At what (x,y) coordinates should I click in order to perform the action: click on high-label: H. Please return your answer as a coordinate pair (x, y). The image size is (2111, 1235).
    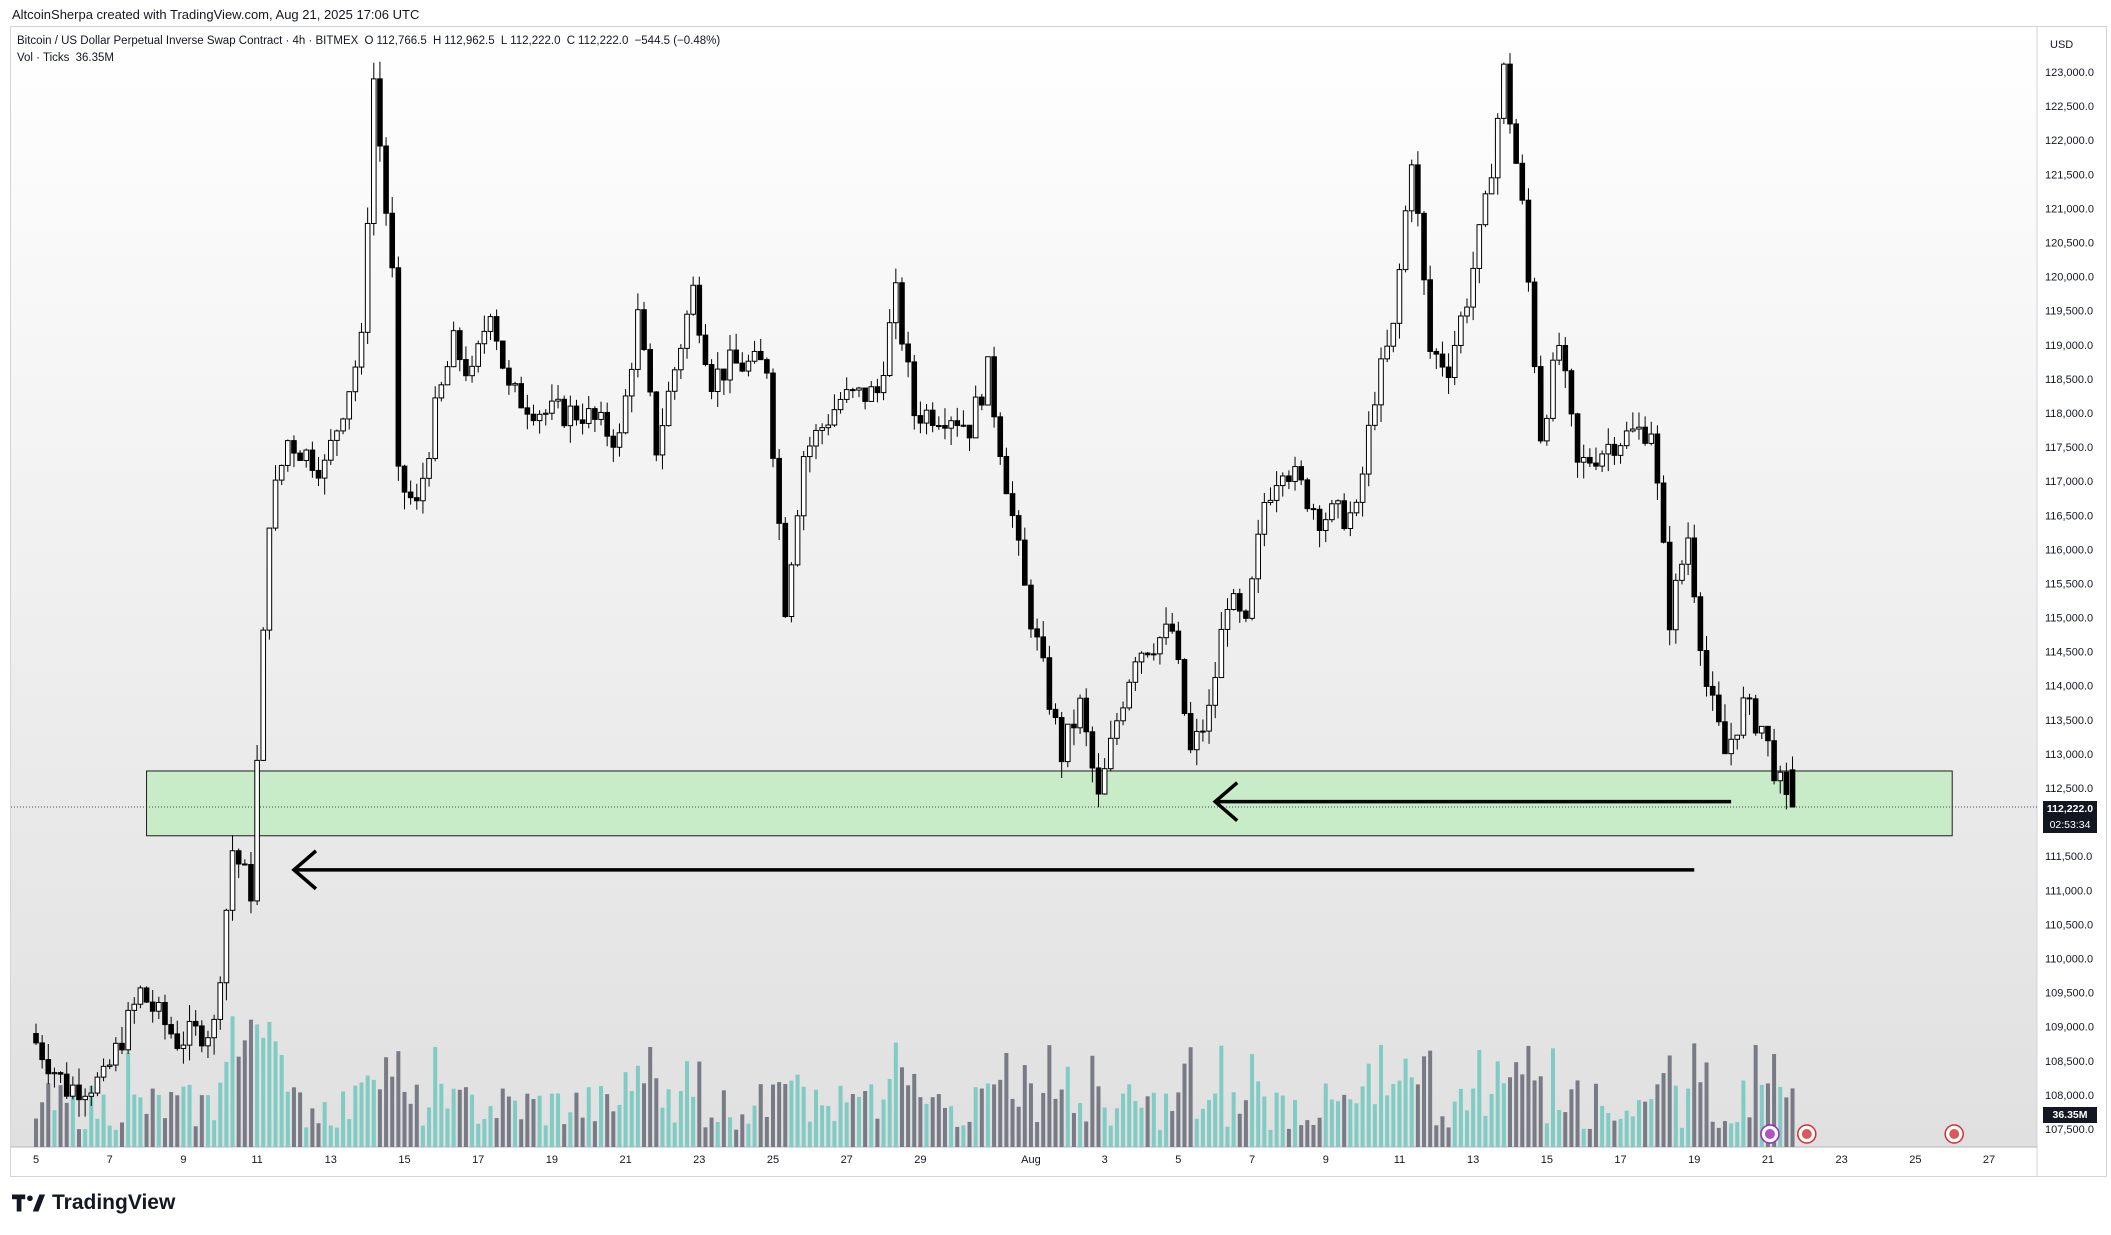
    Looking at the image, I should click on (437, 41).